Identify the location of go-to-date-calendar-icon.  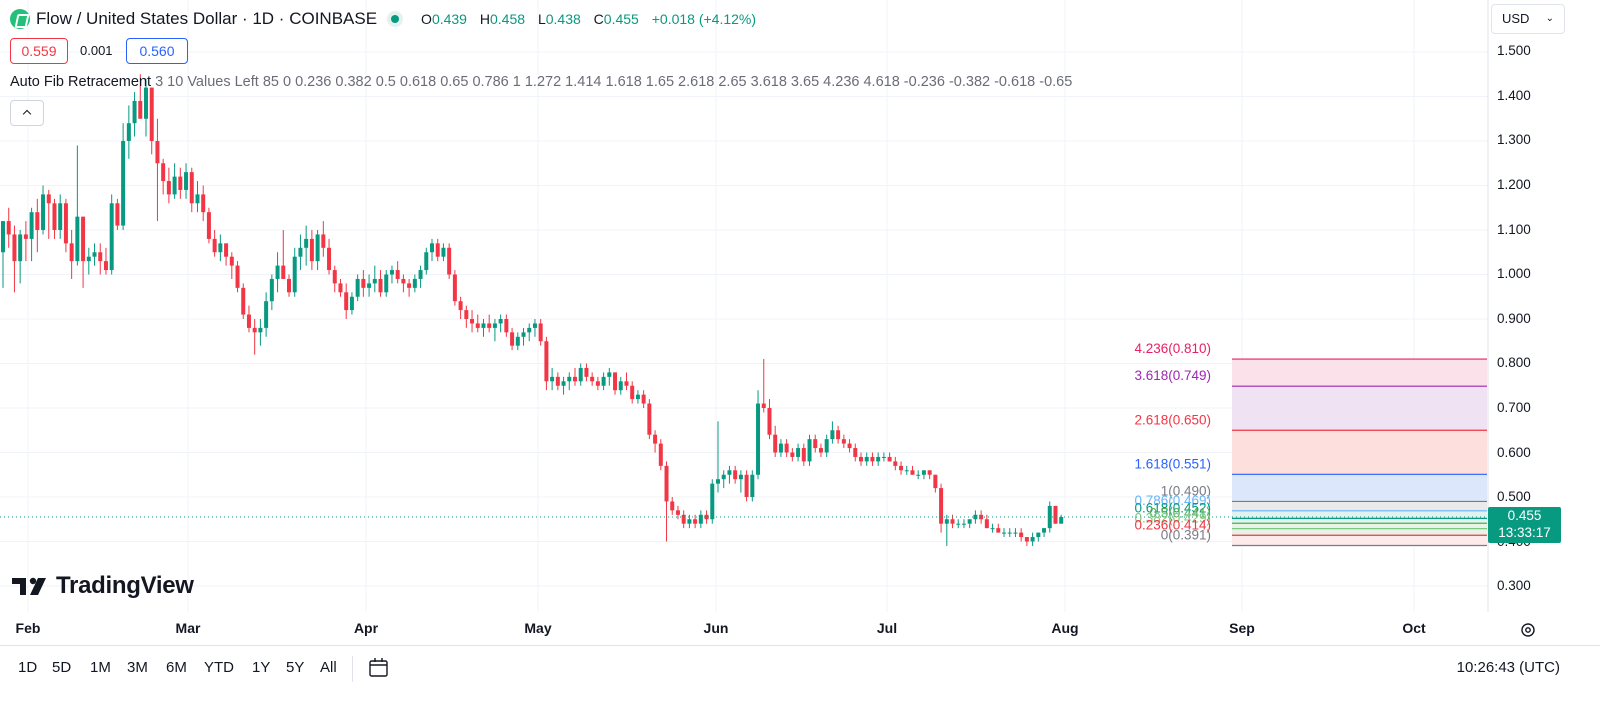
(379, 668).